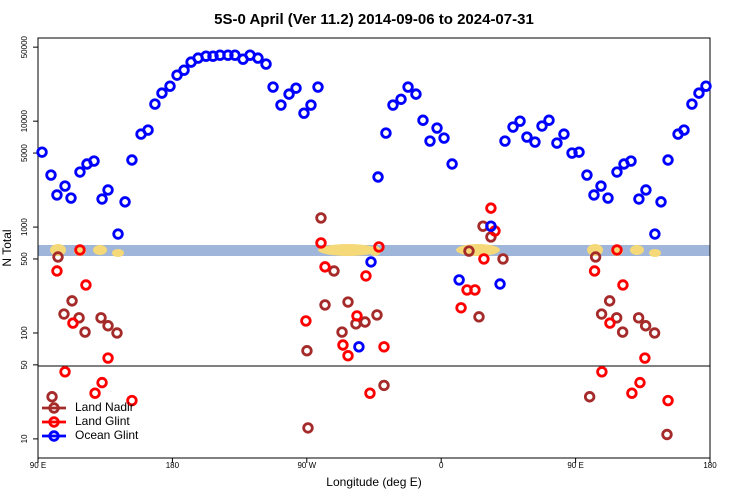 This screenshot has width=750, height=500. Describe the element at coordinates (7, 247) in the screenshot. I see `y-axis-label: N Total` at that location.